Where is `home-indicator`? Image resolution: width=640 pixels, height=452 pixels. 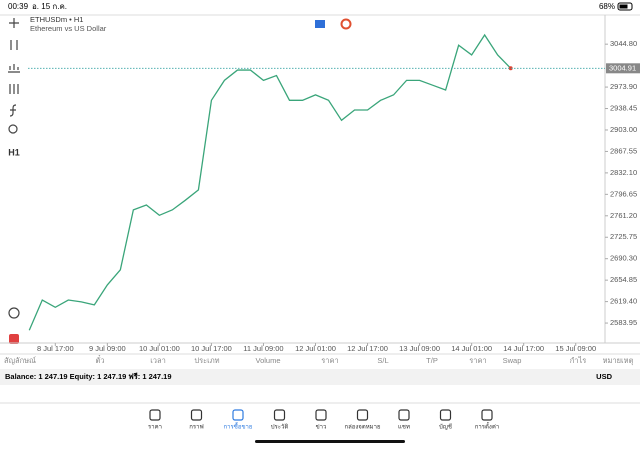 home-indicator is located at coordinates (330, 441).